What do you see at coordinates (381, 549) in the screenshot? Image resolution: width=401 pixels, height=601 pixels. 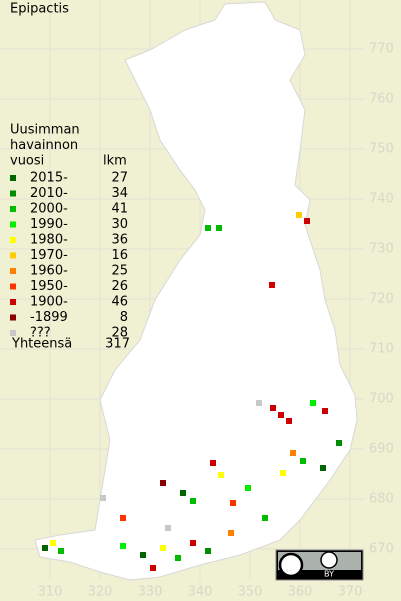 I see `y-axis-label: 670` at bounding box center [381, 549].